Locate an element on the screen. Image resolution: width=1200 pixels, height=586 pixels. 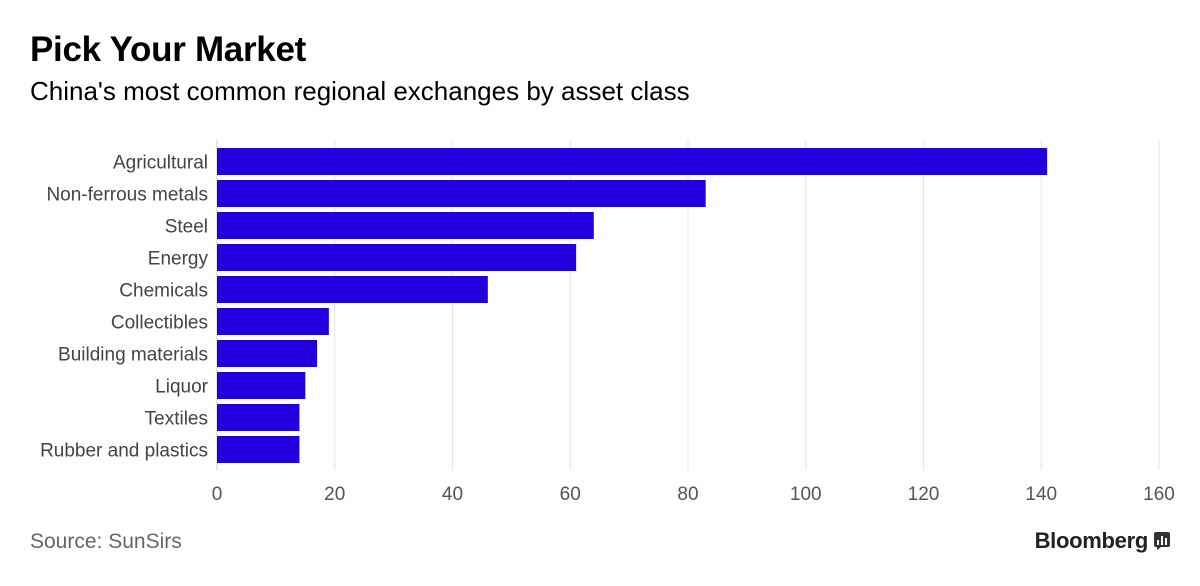
x-tick-label: 80 is located at coordinates (687, 494).